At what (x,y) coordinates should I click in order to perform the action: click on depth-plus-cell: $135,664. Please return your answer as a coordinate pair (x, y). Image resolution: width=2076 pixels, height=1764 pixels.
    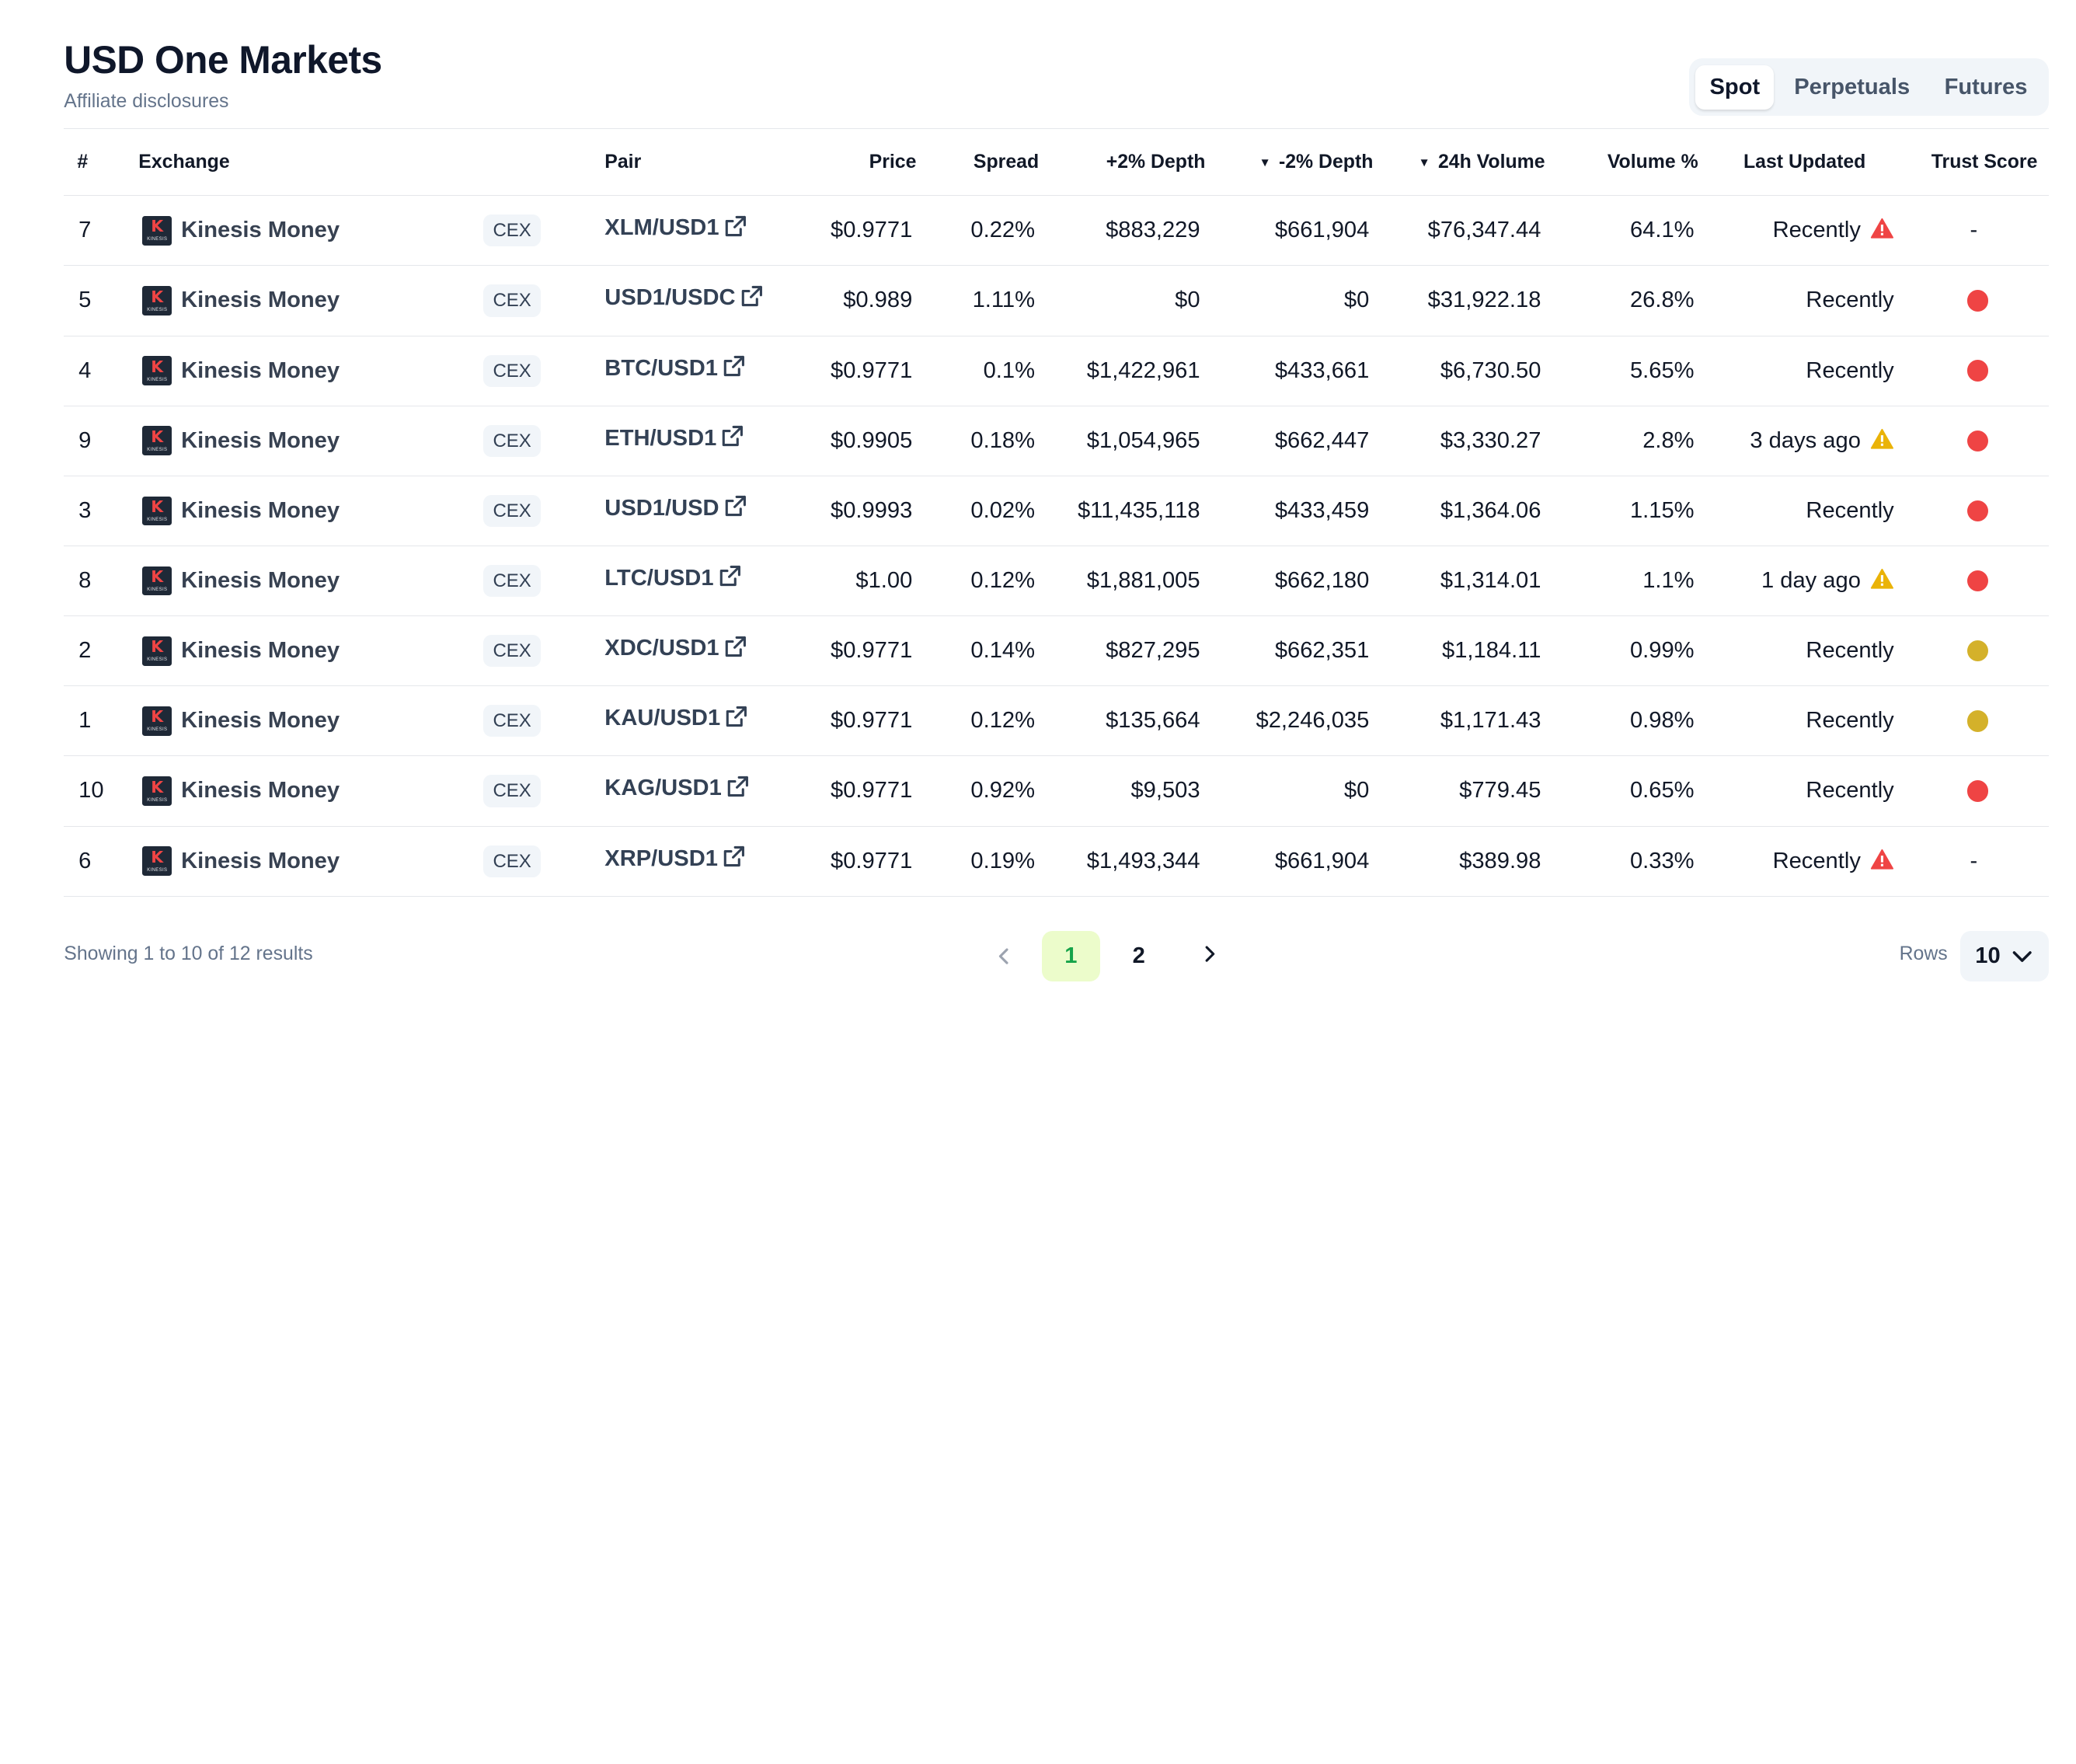
    Looking at the image, I should click on (1153, 721).